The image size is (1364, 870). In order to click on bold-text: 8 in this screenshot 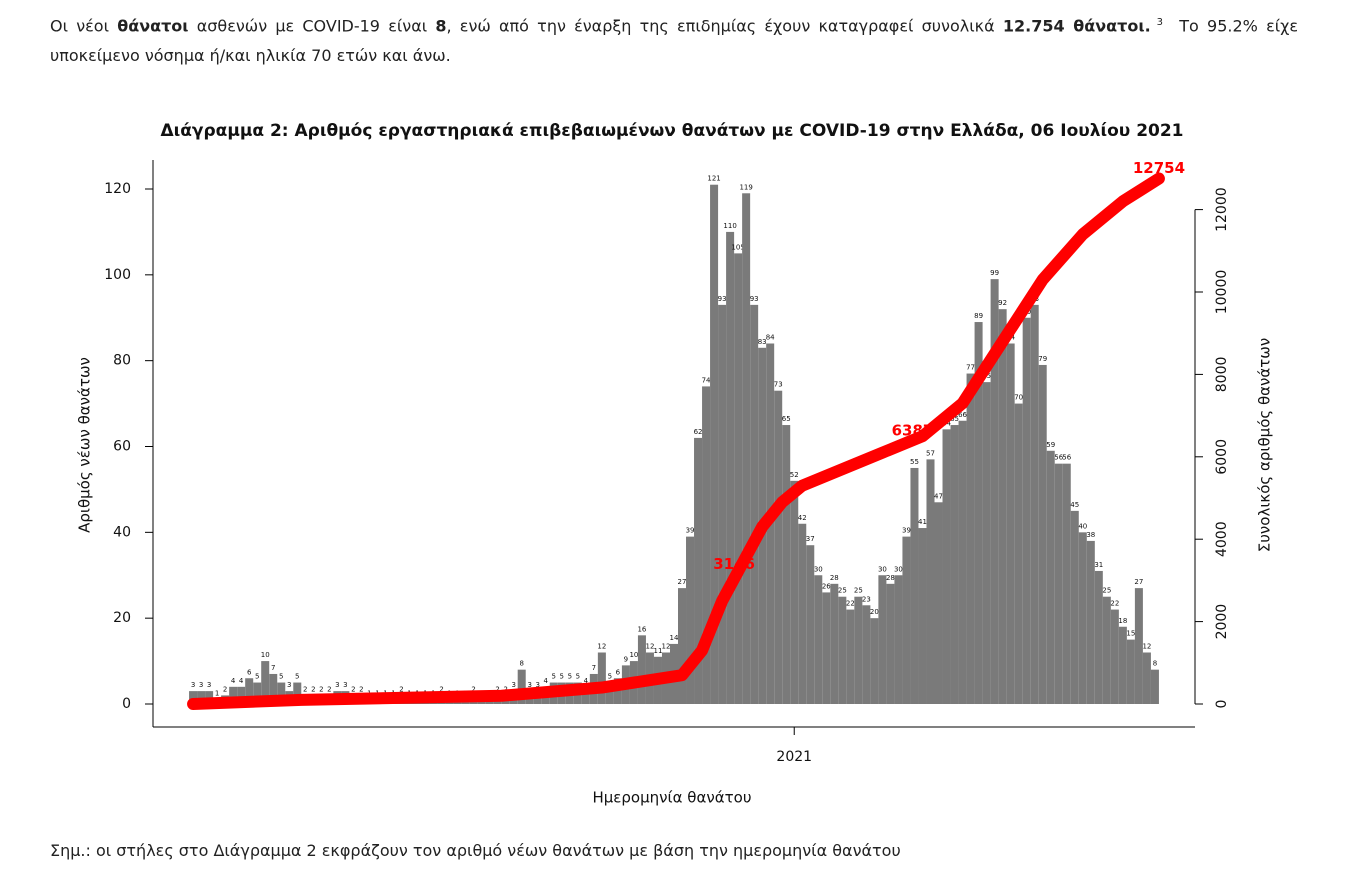, I will do `click(441, 26)`.